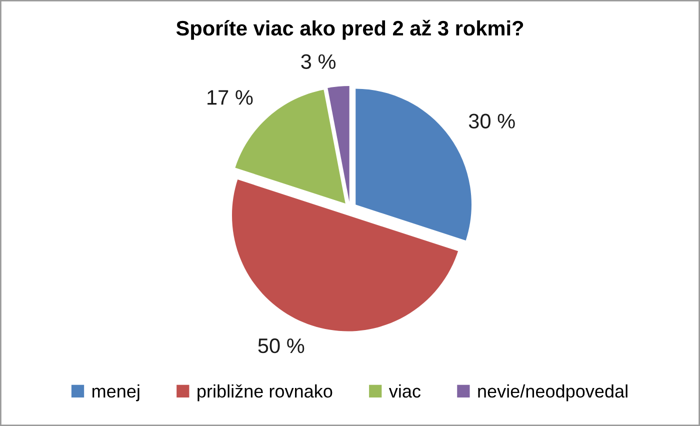  What do you see at coordinates (265, 393) in the screenshot?
I see `legend-label: približne rovnako` at bounding box center [265, 393].